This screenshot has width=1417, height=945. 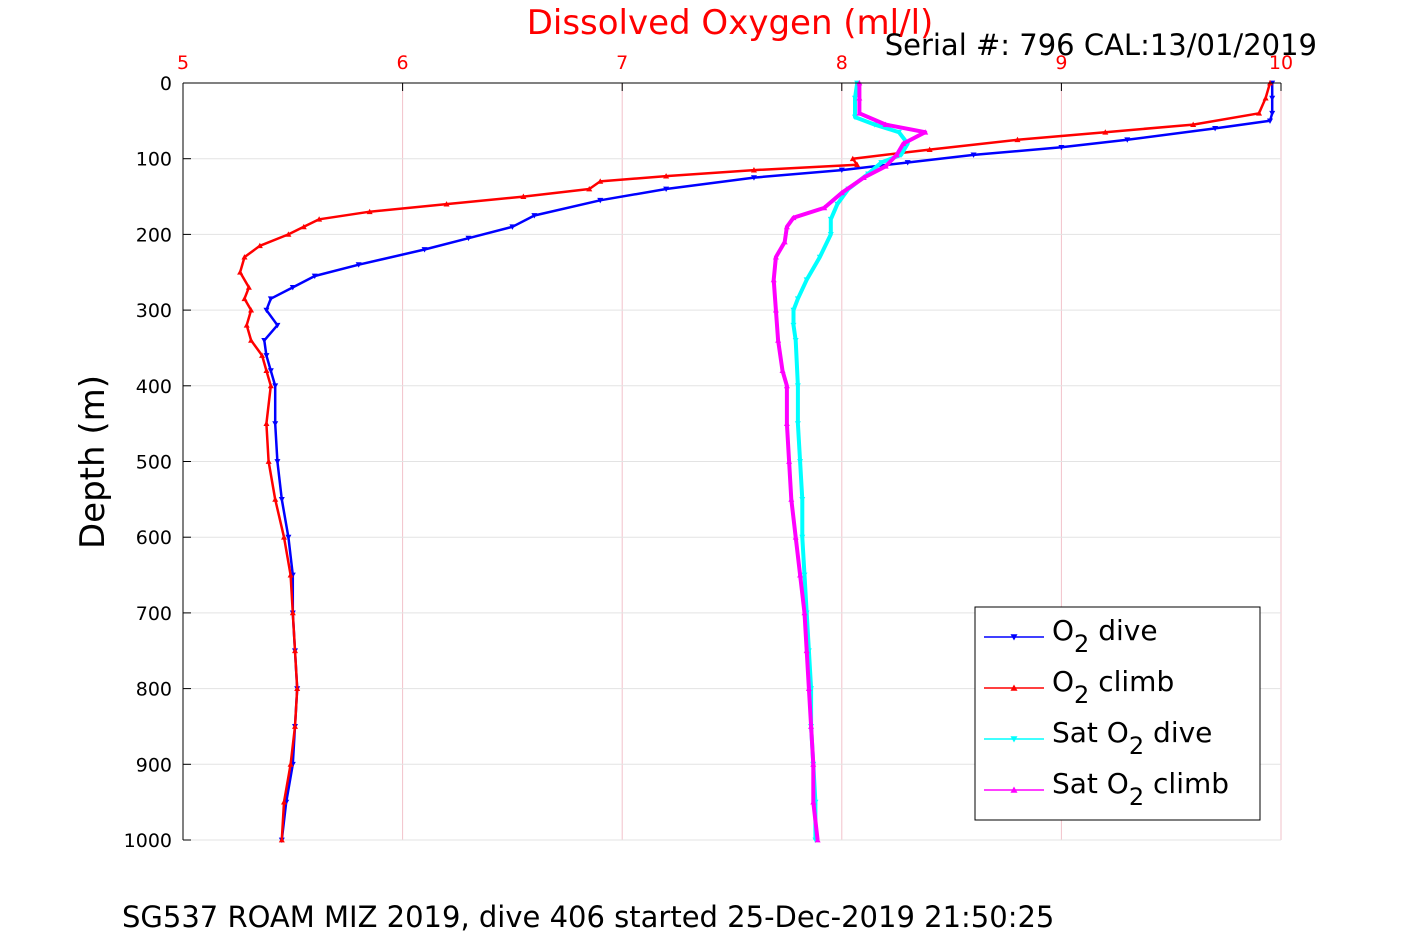 What do you see at coordinates (148, 841) in the screenshot?
I see `y-tick-label: 1000` at bounding box center [148, 841].